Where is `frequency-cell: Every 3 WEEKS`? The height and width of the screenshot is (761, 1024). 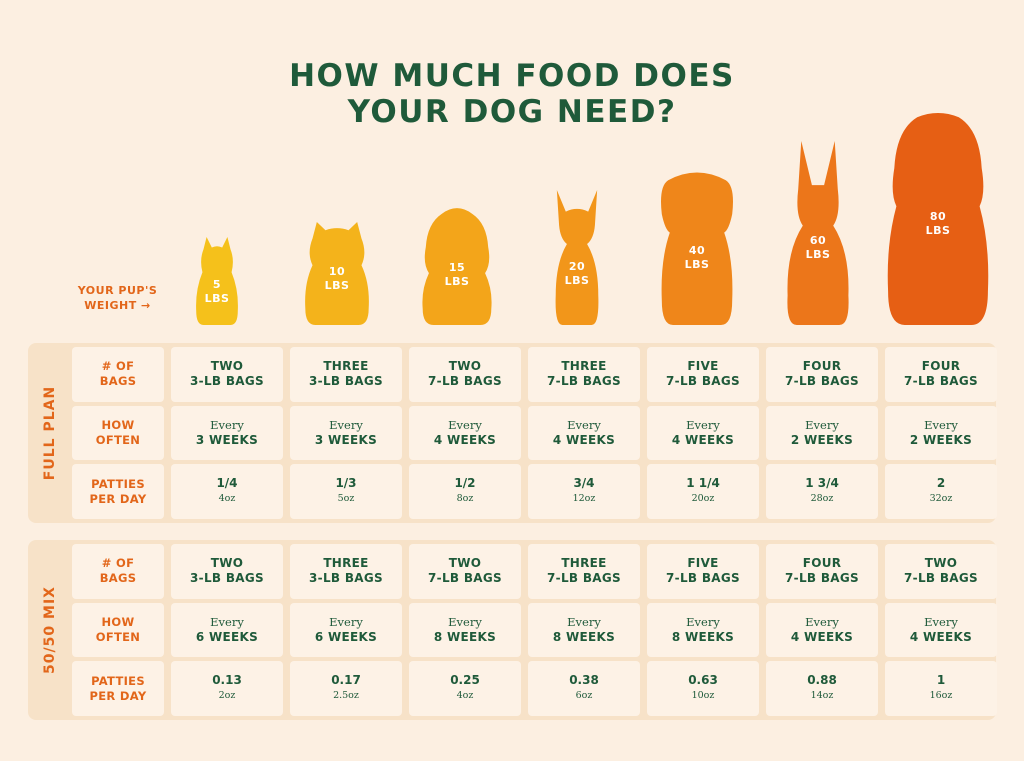
frequency-cell: Every 3 WEEKS is located at coordinates (227, 433).